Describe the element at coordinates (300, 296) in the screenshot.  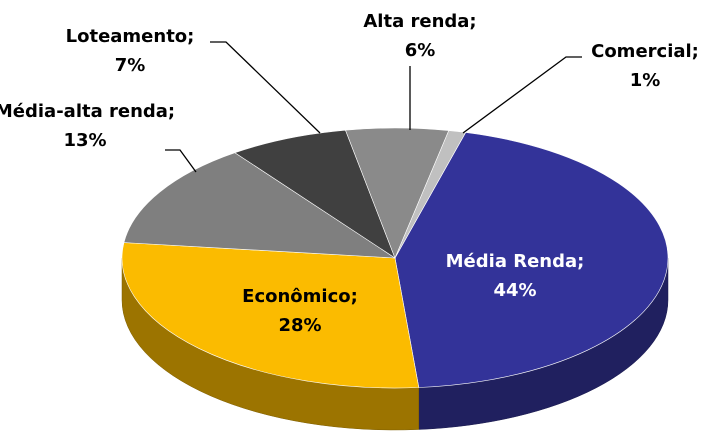
I see `category-label: Econômico;` at that location.